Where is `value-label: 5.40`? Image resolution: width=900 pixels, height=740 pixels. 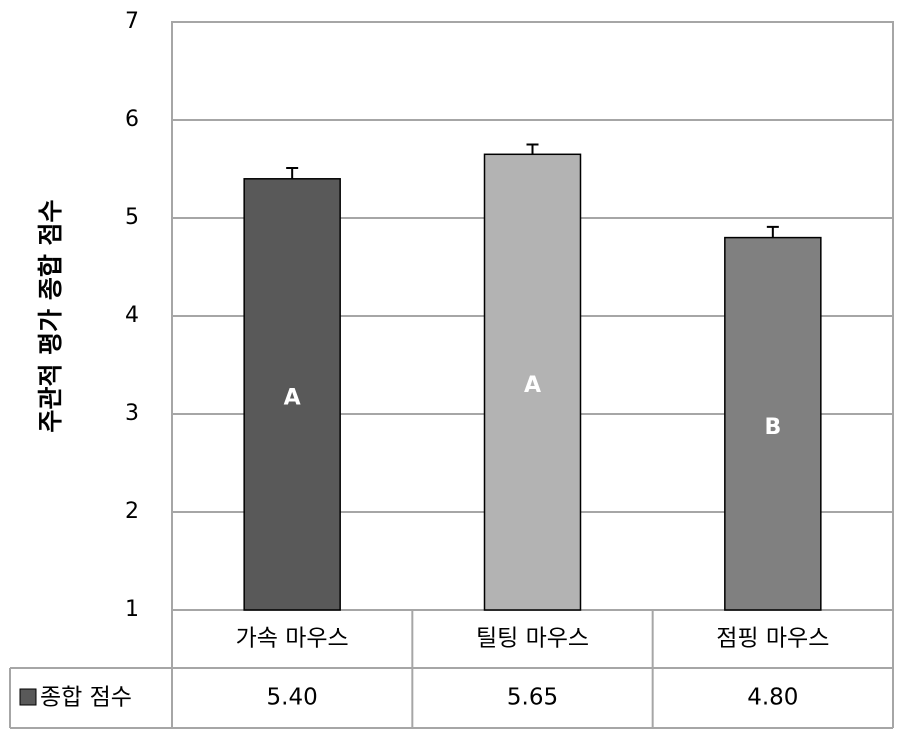 value-label: 5.40 is located at coordinates (292, 698).